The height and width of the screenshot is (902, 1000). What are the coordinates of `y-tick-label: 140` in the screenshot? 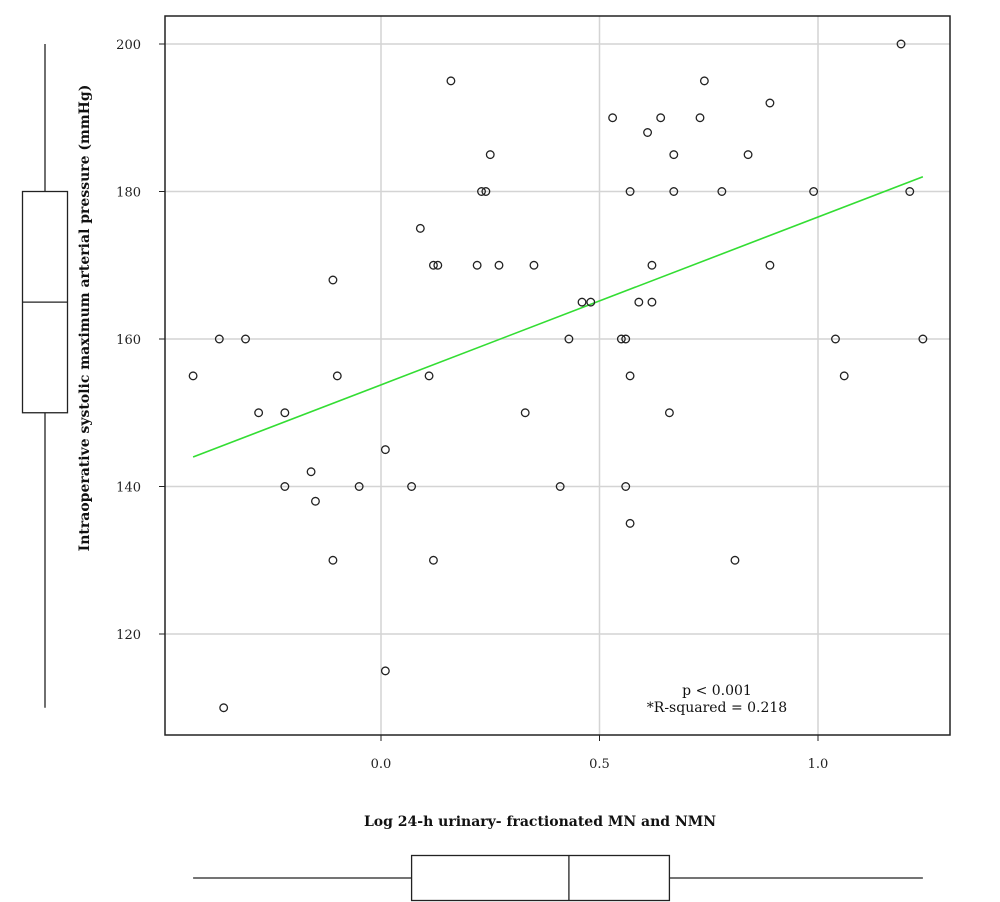 It's located at (128, 488).